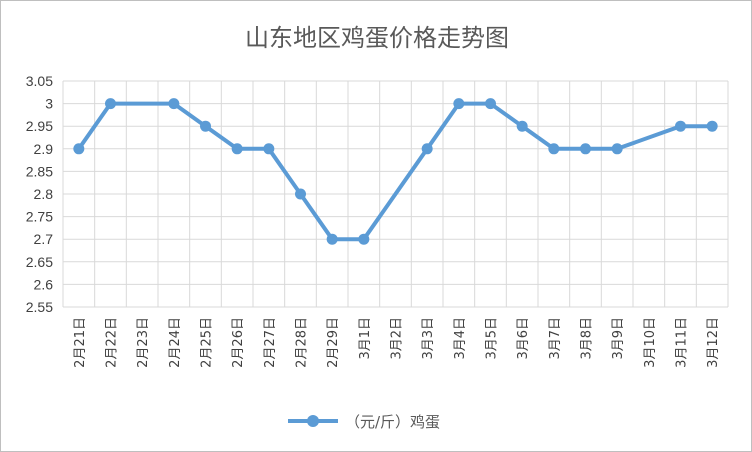 The width and height of the screenshot is (752, 452). I want to click on y-tick-label: 2.8, so click(44, 194).